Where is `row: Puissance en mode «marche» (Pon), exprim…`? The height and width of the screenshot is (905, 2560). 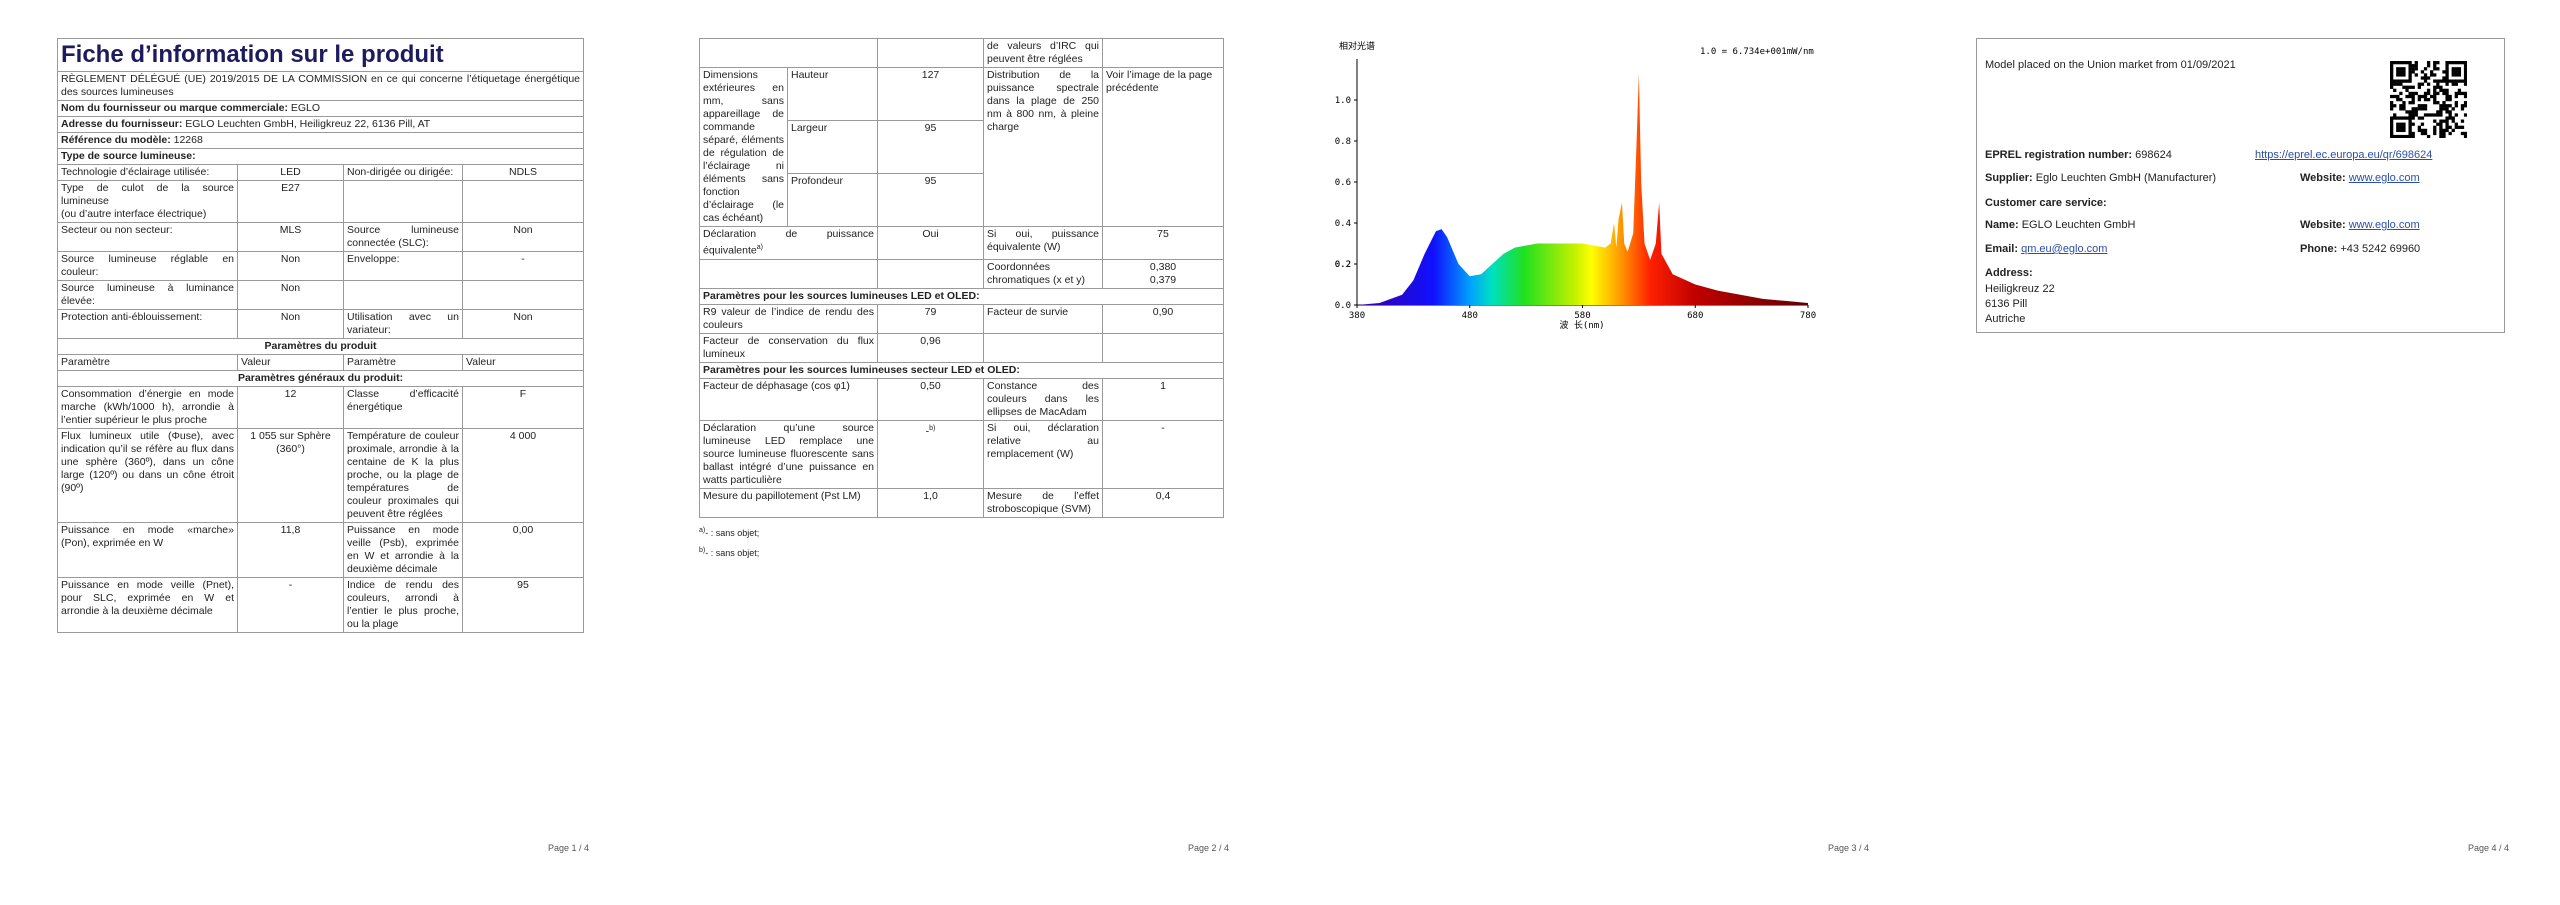 row: Puissance en mode «marche» (Pon), exprim… is located at coordinates (320, 550).